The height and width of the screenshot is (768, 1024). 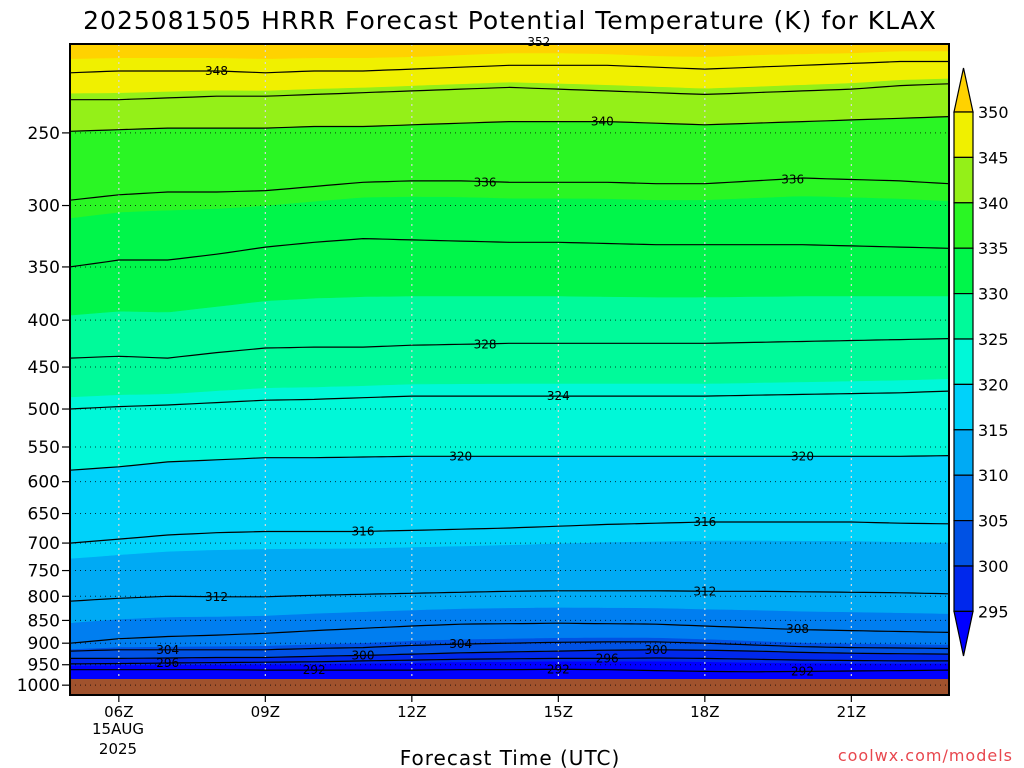 I want to click on contour-label: 308, so click(x=797, y=629).